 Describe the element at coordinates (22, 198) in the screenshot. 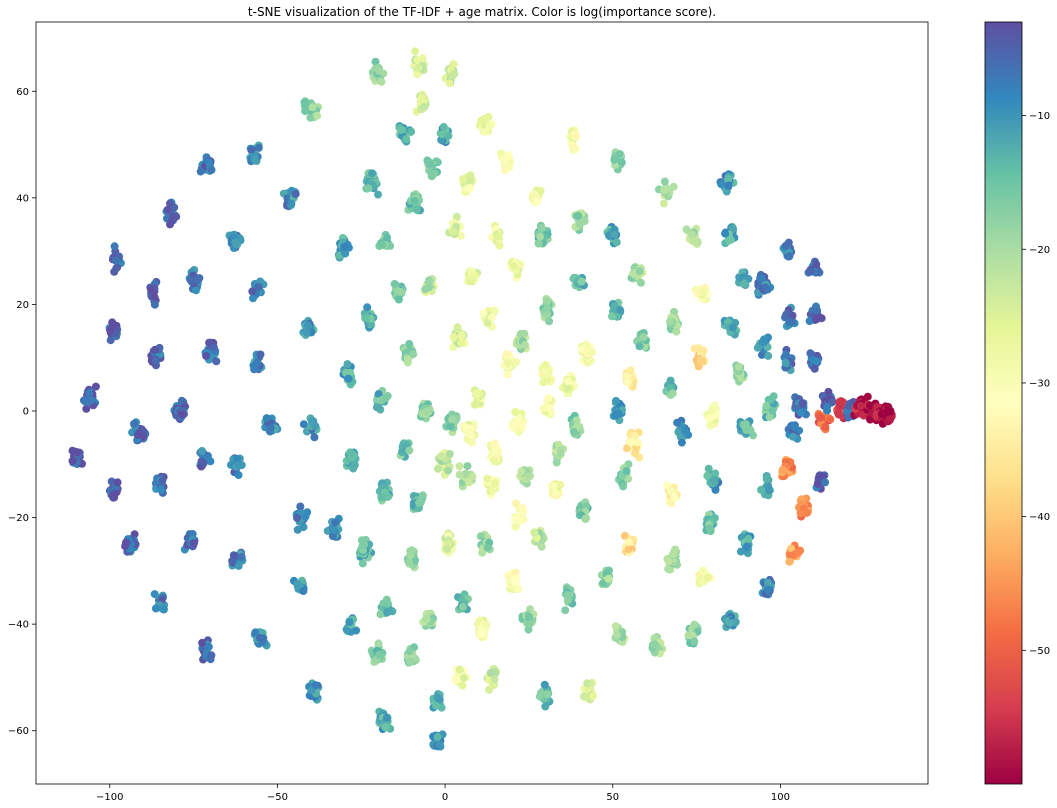

I see `y-tick-label: 40` at that location.